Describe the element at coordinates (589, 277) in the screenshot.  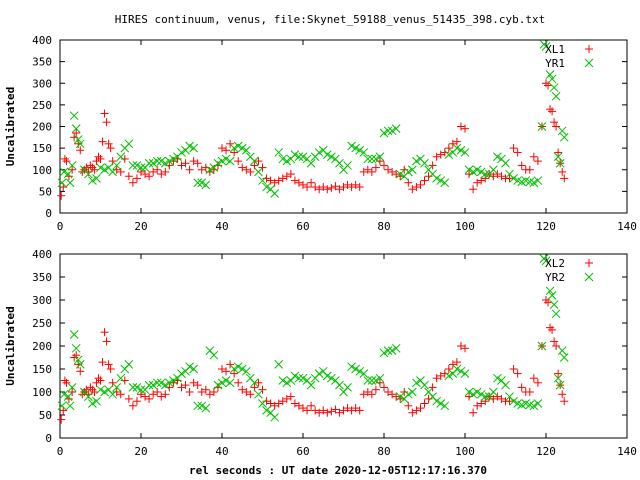
I see `legend-marker-yr2` at that location.